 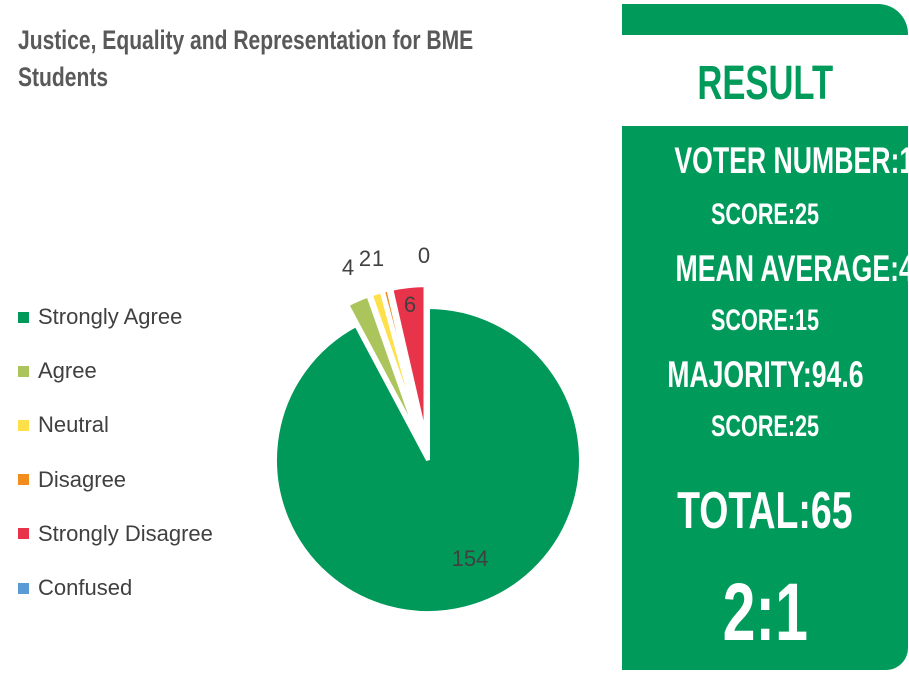 I want to click on ratio-text: 2:1, so click(x=765, y=612).